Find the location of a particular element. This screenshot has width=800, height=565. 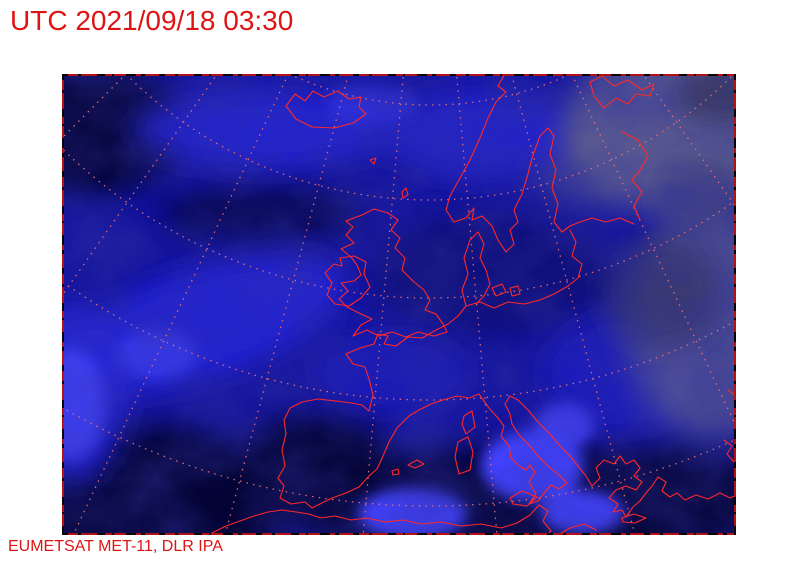

coast-corsica is located at coordinates (468, 422).